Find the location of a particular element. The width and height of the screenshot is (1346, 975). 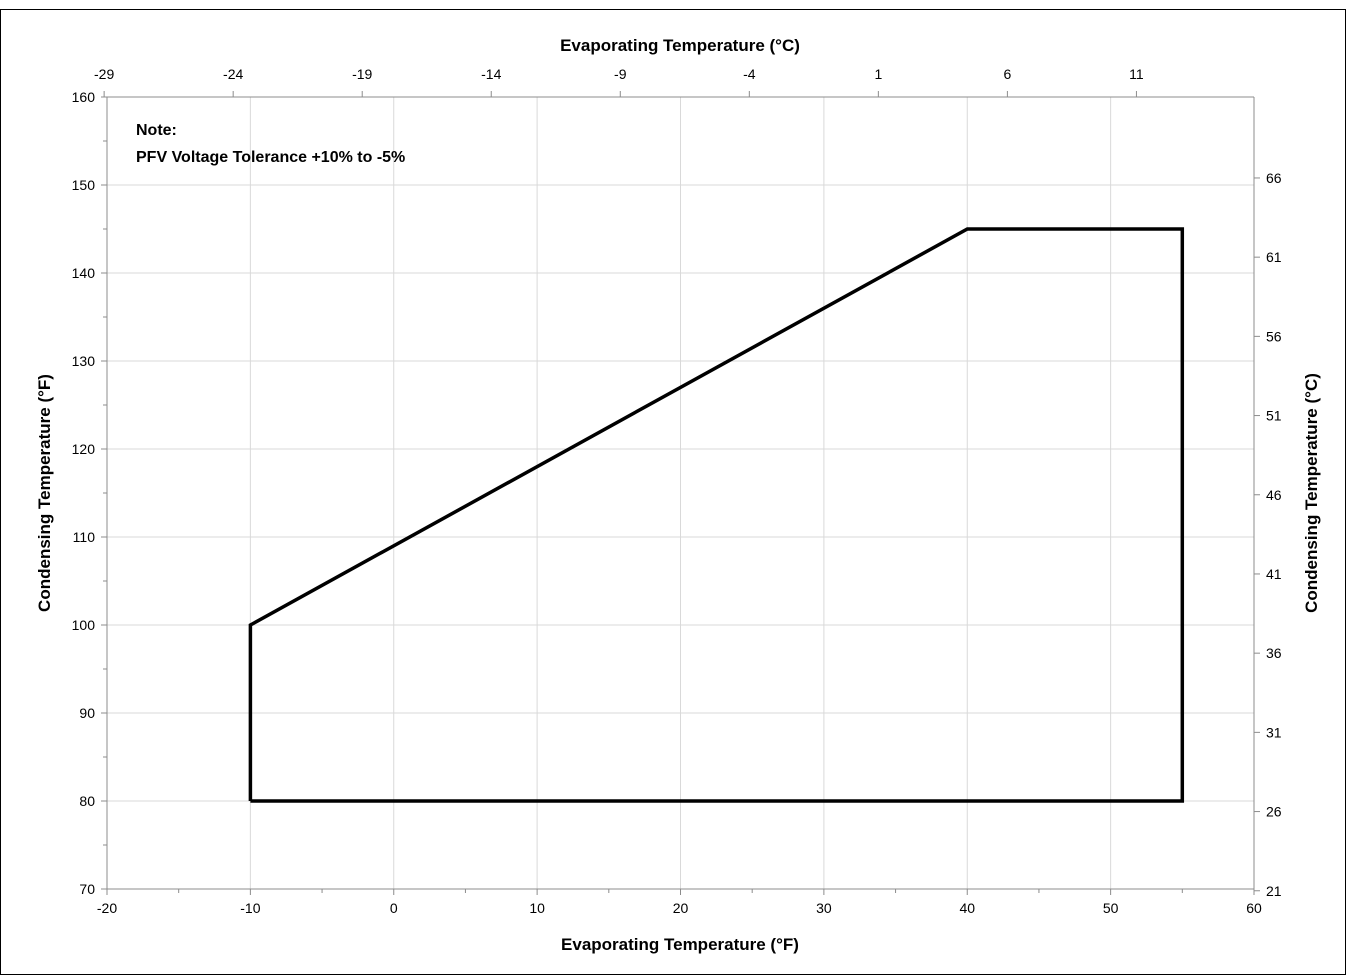

right-y-tick-label: 31 is located at coordinates (1274, 732).